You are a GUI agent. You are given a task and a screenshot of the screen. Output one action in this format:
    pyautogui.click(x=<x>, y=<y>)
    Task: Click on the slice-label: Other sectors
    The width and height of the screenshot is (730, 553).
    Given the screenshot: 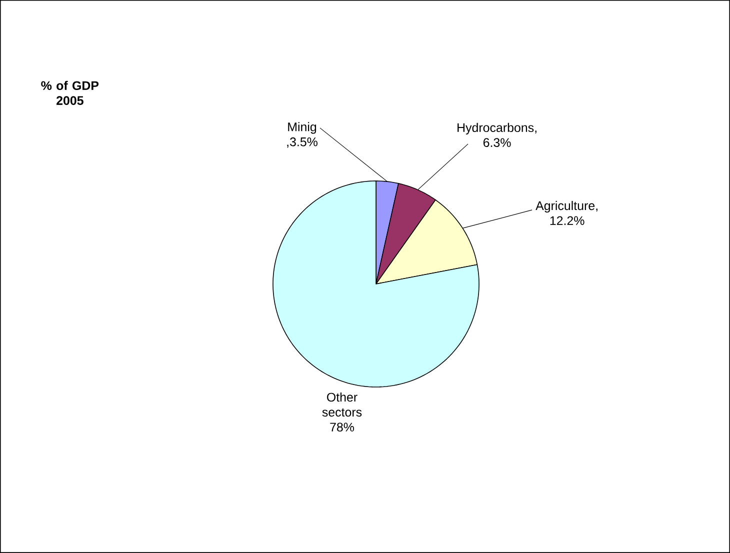 What is the action you would take?
    pyautogui.click(x=342, y=404)
    